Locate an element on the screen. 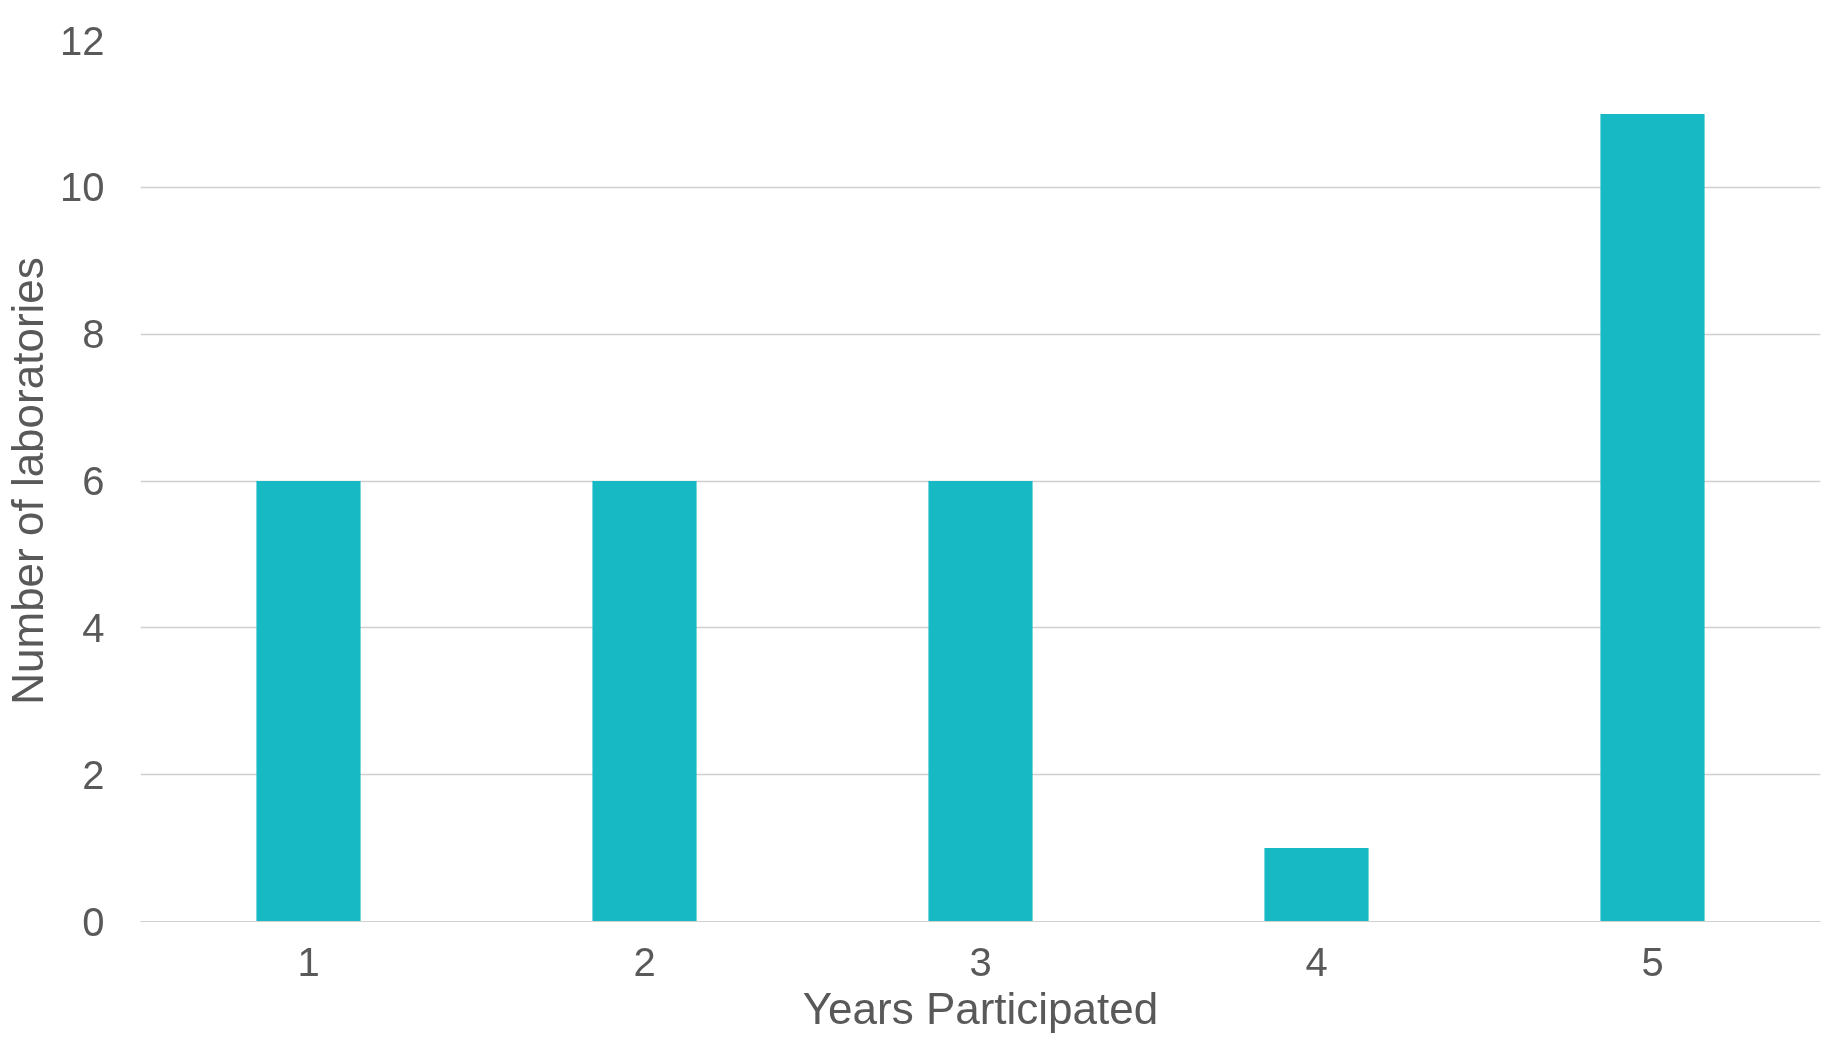 The width and height of the screenshot is (1839, 1045). y-tick-label: 4 is located at coordinates (93, 627).